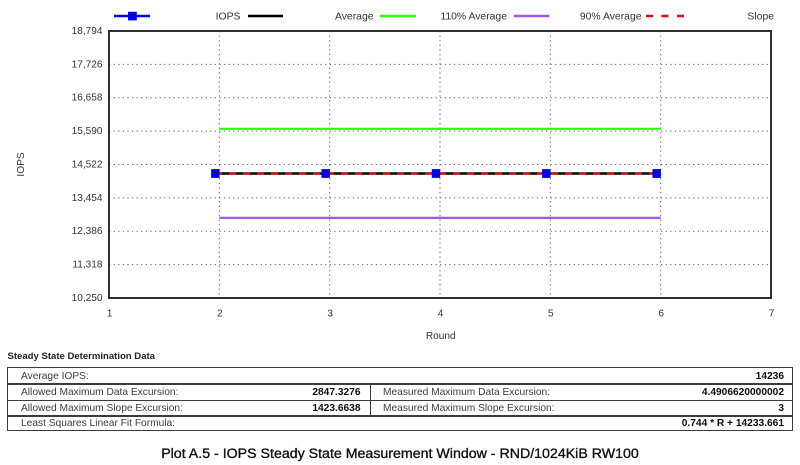 Image resolution: width=800 pixels, height=465 pixels. Describe the element at coordinates (661, 313) in the screenshot. I see `svg-text: 6` at that location.